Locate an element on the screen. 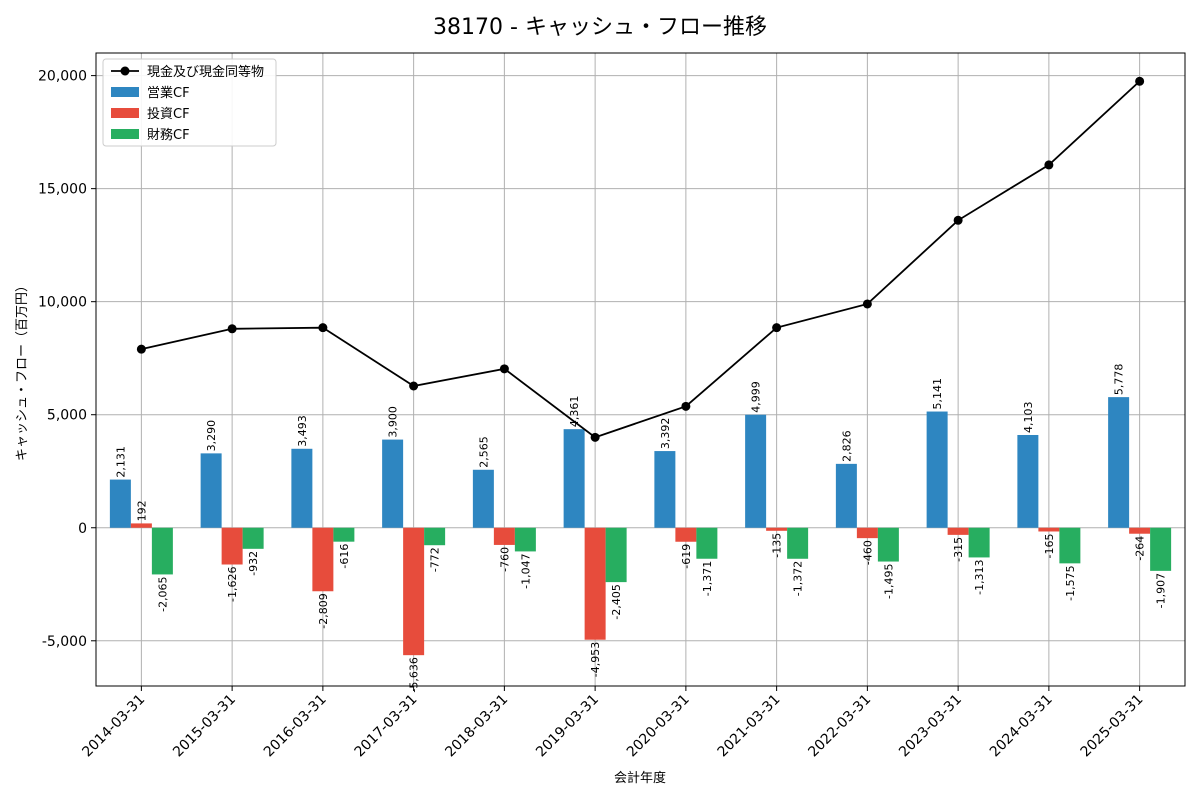 This screenshot has height=800, width=1200. bar-営業CF-2024-03-31 is located at coordinates (1028, 481).